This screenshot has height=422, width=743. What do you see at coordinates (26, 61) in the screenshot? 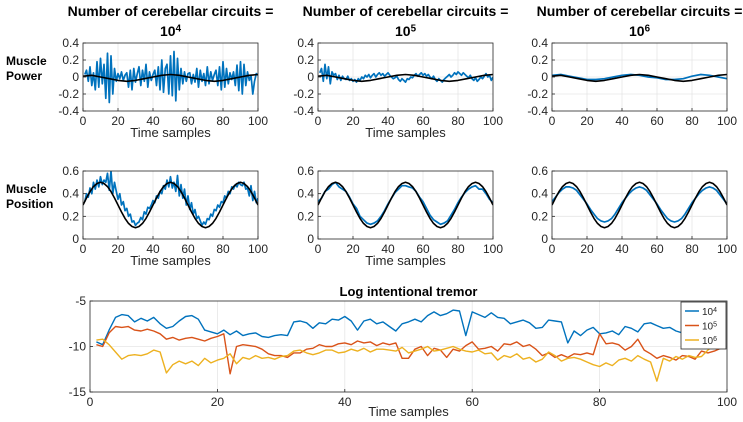
I see `row-label-power-line1: Muscle` at bounding box center [26, 61].